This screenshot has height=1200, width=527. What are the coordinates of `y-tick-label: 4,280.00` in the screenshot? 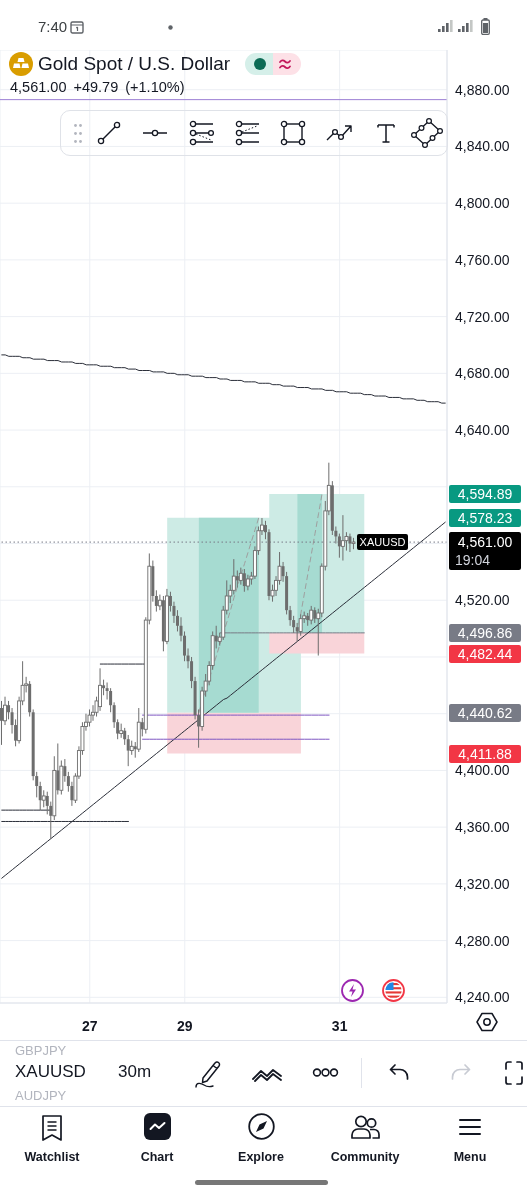 It's located at (482, 940).